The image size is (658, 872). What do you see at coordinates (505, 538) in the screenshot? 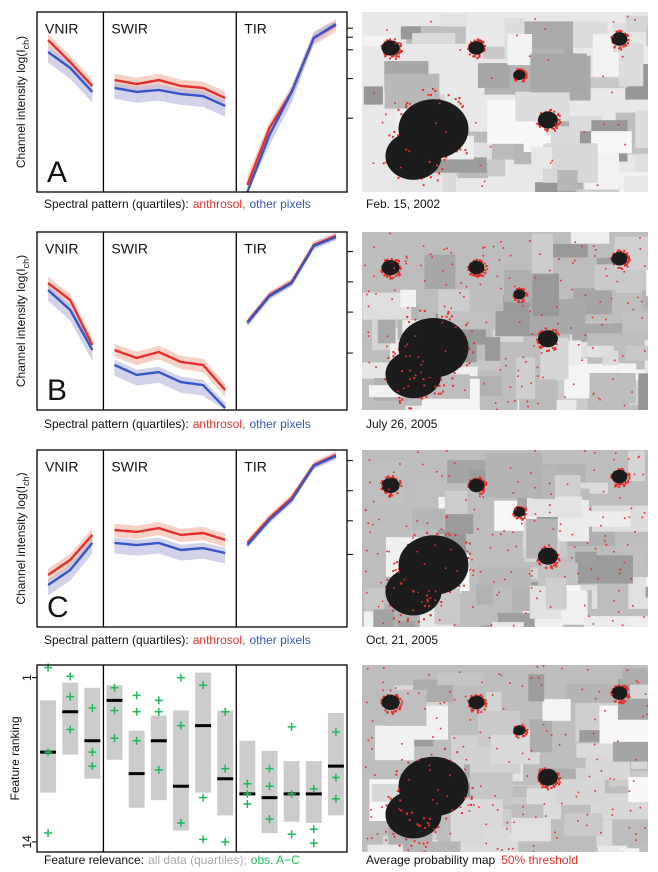
I see `image-content` at bounding box center [505, 538].